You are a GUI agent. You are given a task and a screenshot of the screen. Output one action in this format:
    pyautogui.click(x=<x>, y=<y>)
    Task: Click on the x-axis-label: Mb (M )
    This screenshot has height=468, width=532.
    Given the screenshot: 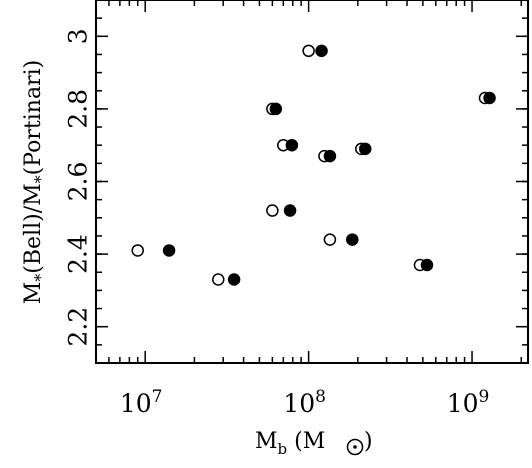 What is the action you would take?
    pyautogui.click(x=314, y=443)
    